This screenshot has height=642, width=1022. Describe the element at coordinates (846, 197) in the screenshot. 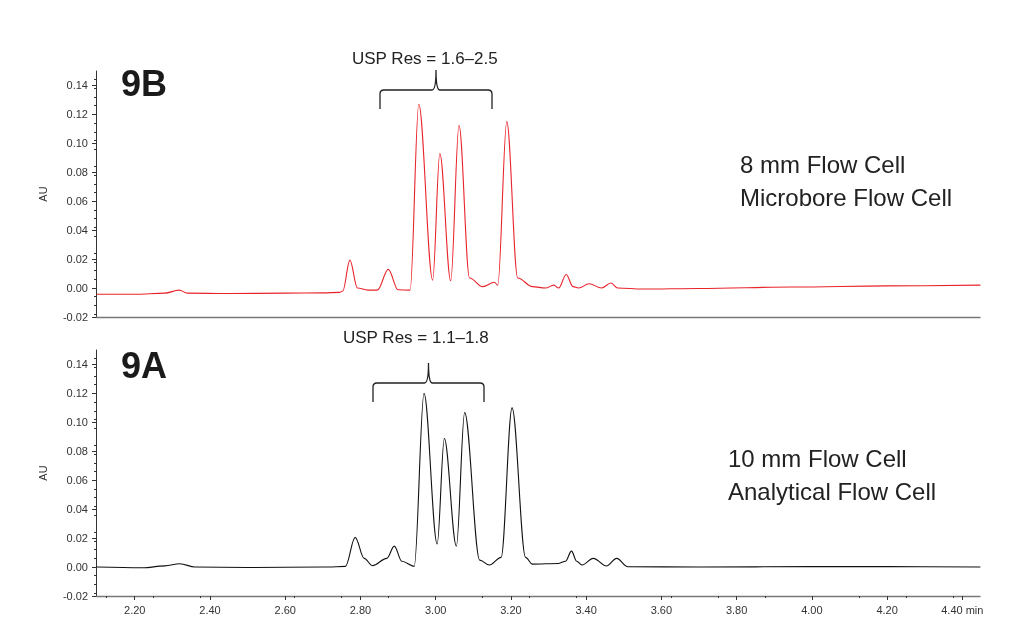

I see `annotation: Microbore Flow Cell` at that location.